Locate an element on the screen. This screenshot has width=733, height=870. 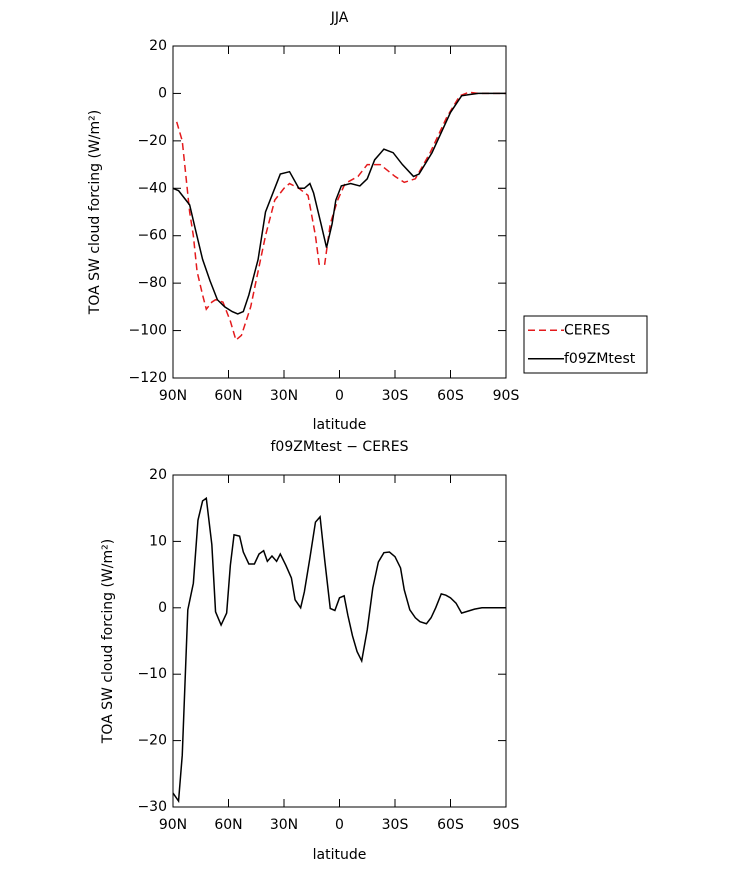
legend-label: CERES is located at coordinates (587, 330).